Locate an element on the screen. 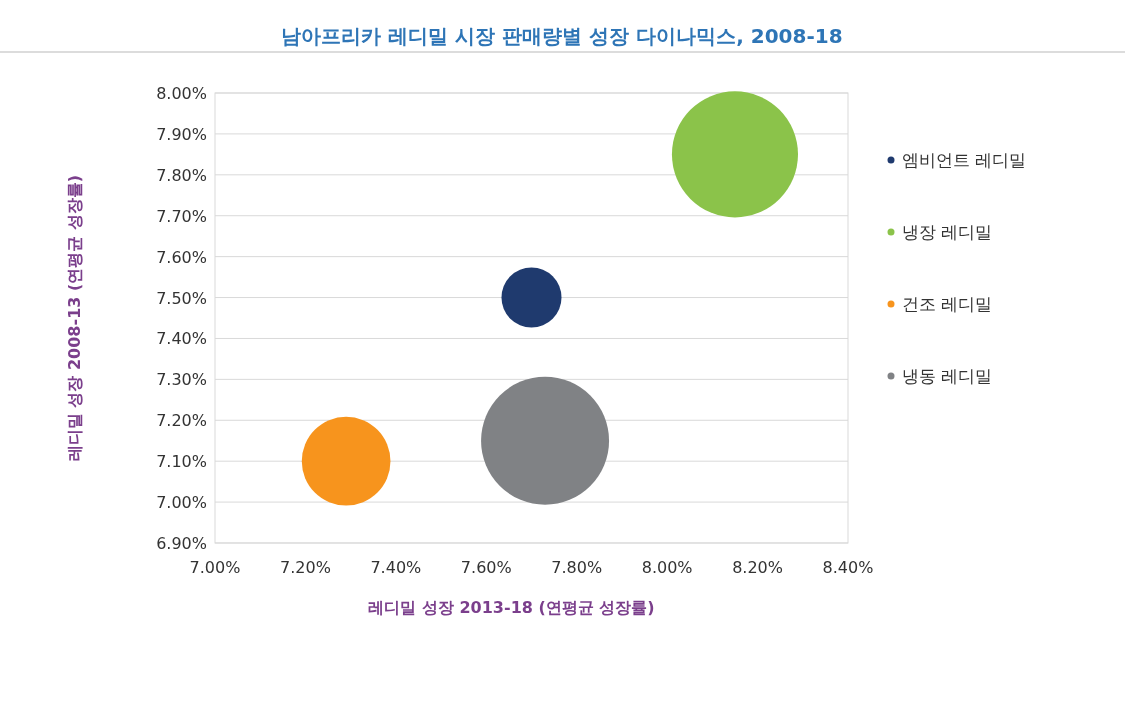 The image size is (1125, 706). y-tick-label: 7.90% is located at coordinates (181, 134).